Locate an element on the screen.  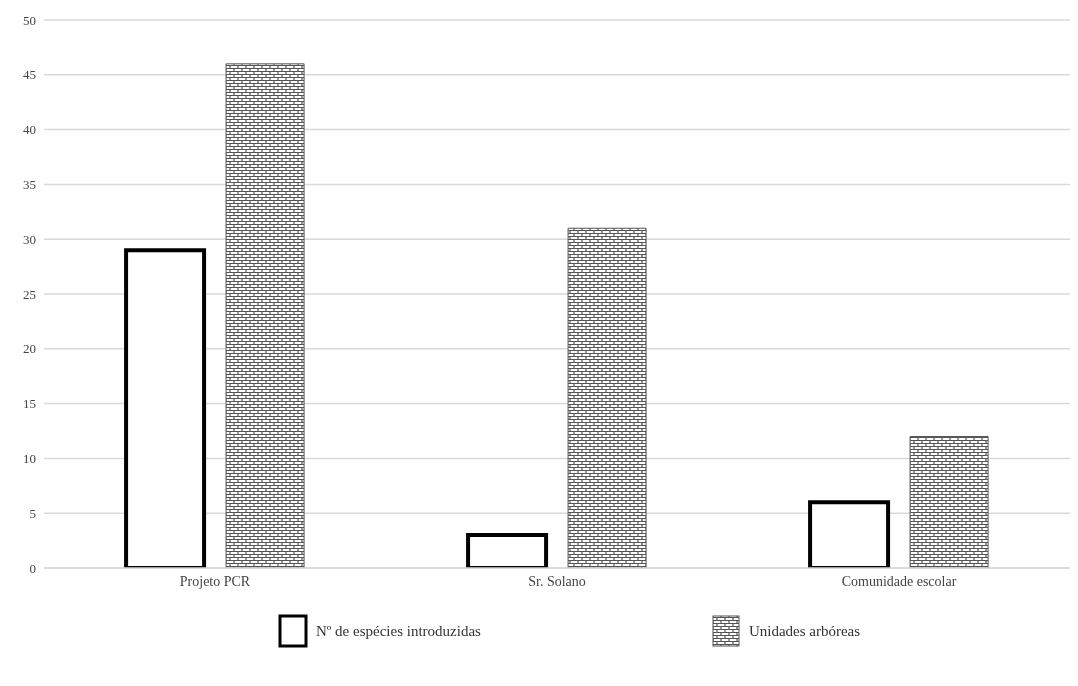
y-tick-label: 50 is located at coordinates (29, 20).